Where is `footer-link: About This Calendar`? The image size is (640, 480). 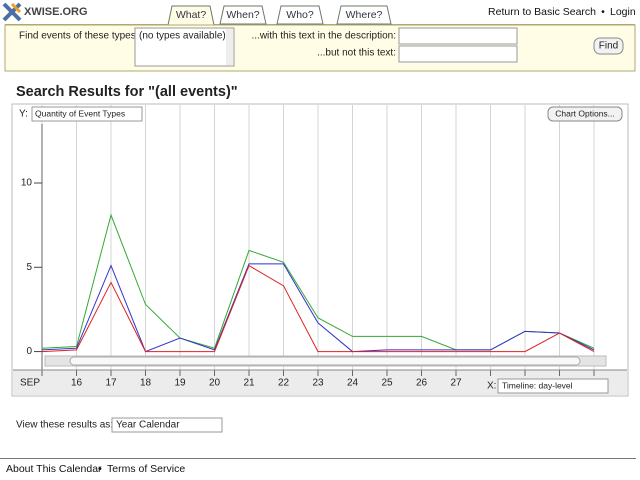
footer-link: About This Calendar is located at coordinates (54, 469).